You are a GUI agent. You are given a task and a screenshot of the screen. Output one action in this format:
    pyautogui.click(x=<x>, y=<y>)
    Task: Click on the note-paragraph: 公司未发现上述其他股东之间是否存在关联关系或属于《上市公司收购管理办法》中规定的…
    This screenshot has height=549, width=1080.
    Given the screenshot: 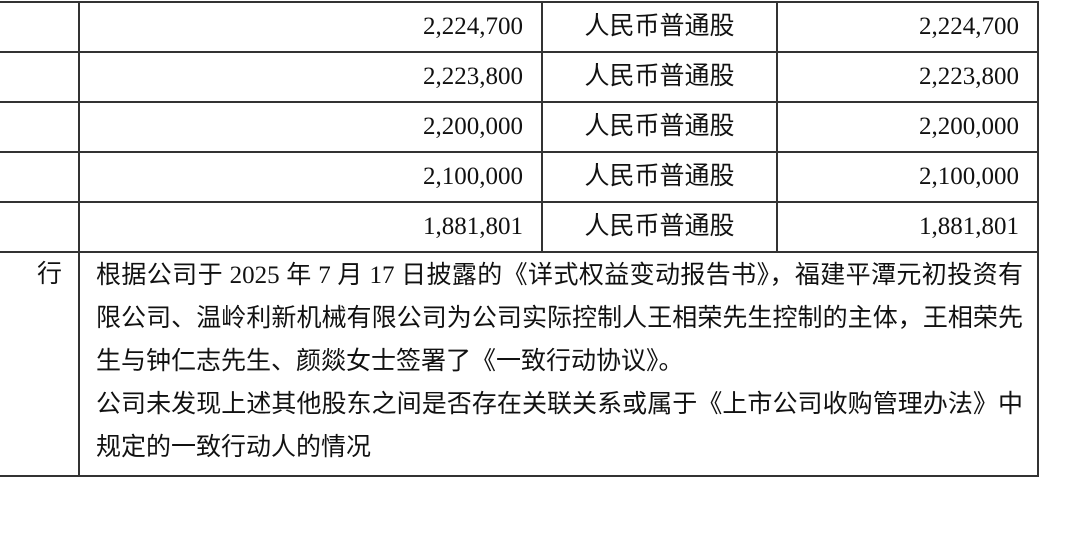 What is the action you would take?
    pyautogui.click(x=559, y=426)
    